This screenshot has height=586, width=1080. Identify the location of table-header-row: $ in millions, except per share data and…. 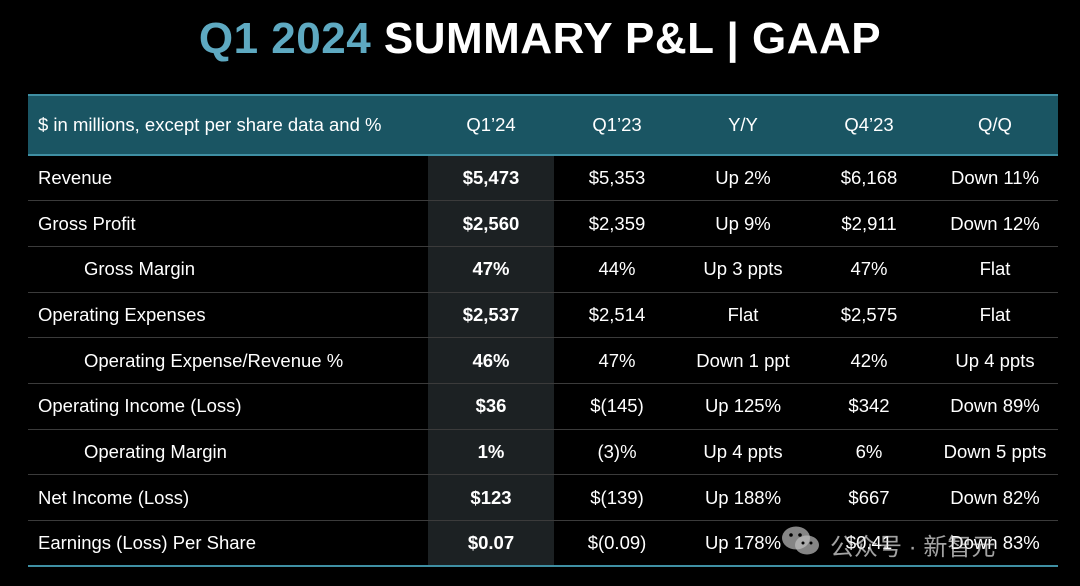
(543, 125).